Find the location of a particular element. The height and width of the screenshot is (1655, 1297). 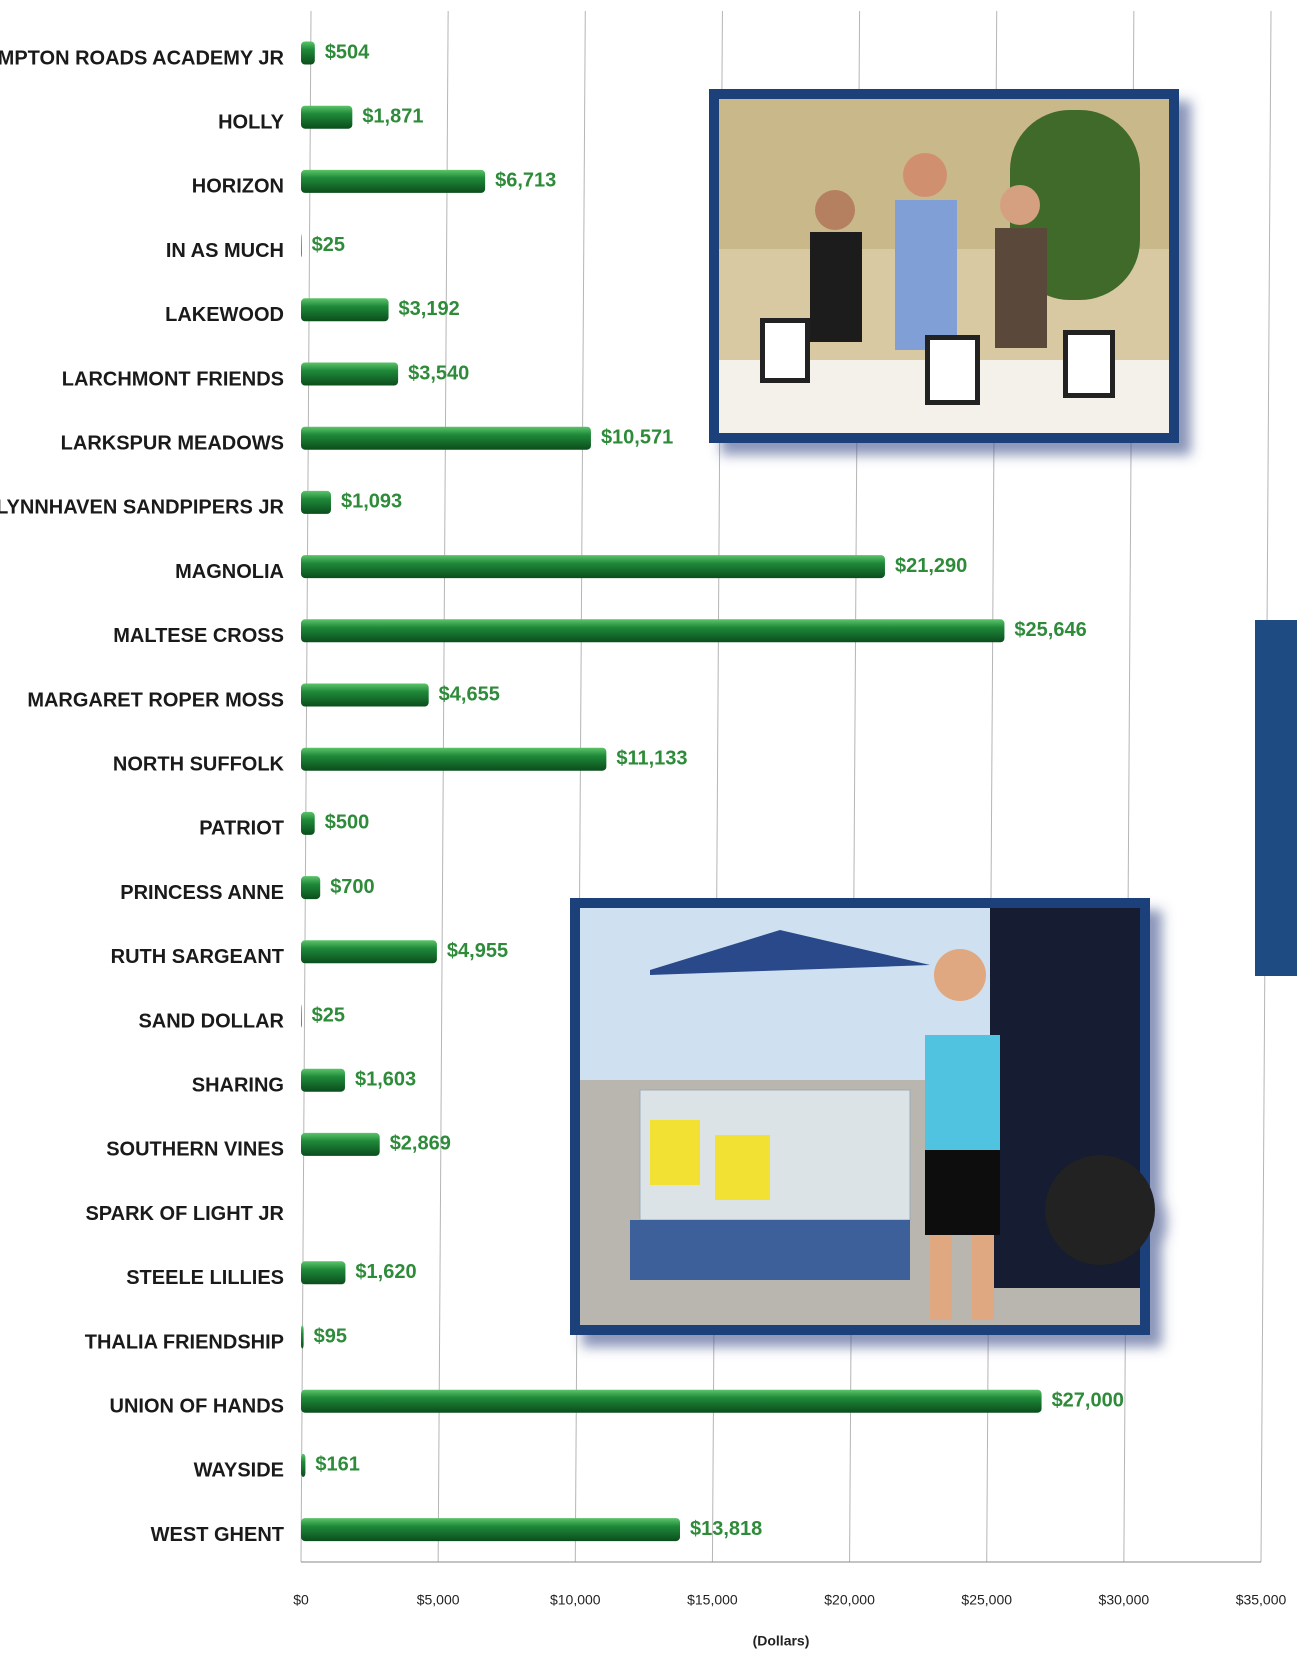

category-label: NORTH SUFFOLK is located at coordinates (199, 764).